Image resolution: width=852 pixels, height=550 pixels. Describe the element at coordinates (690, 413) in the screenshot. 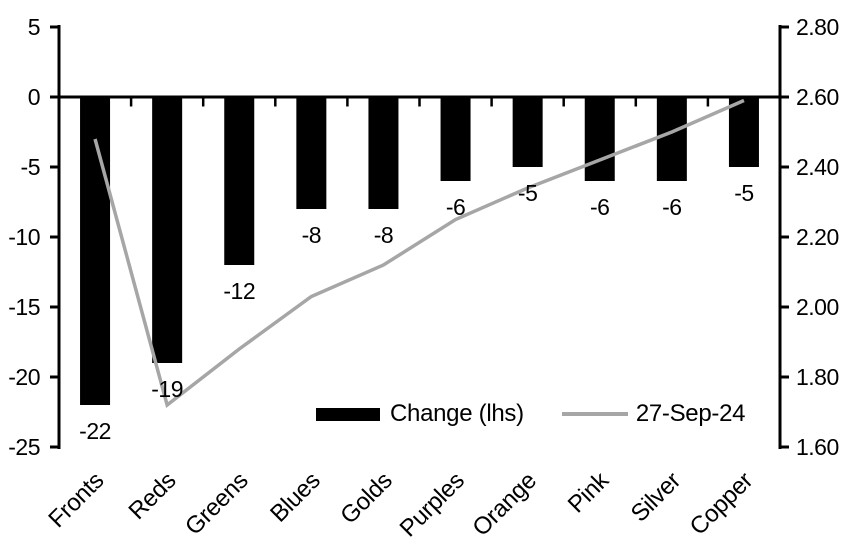

I see `legend-label-line-series: 27-Sep-24` at that location.